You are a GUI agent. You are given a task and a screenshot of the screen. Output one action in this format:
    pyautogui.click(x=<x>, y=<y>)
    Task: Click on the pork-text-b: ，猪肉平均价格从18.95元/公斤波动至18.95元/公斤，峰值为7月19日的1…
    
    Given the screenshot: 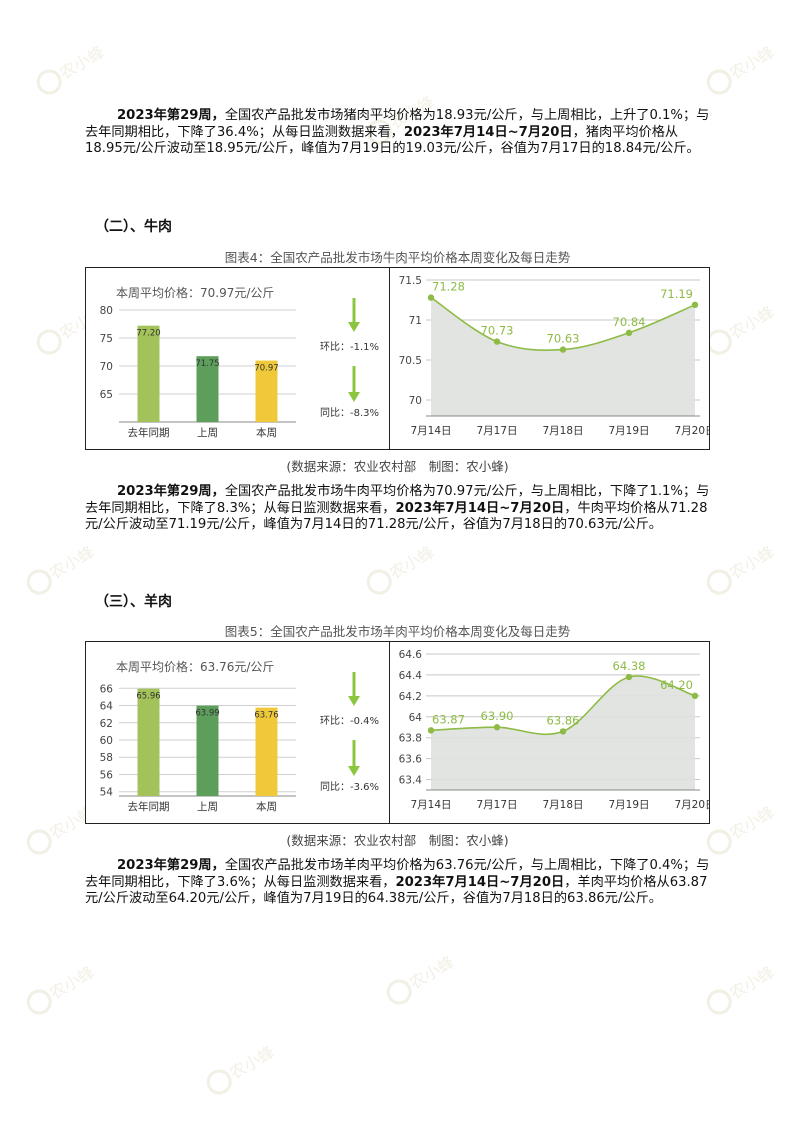 What is the action you would take?
    pyautogui.click(x=392, y=140)
    